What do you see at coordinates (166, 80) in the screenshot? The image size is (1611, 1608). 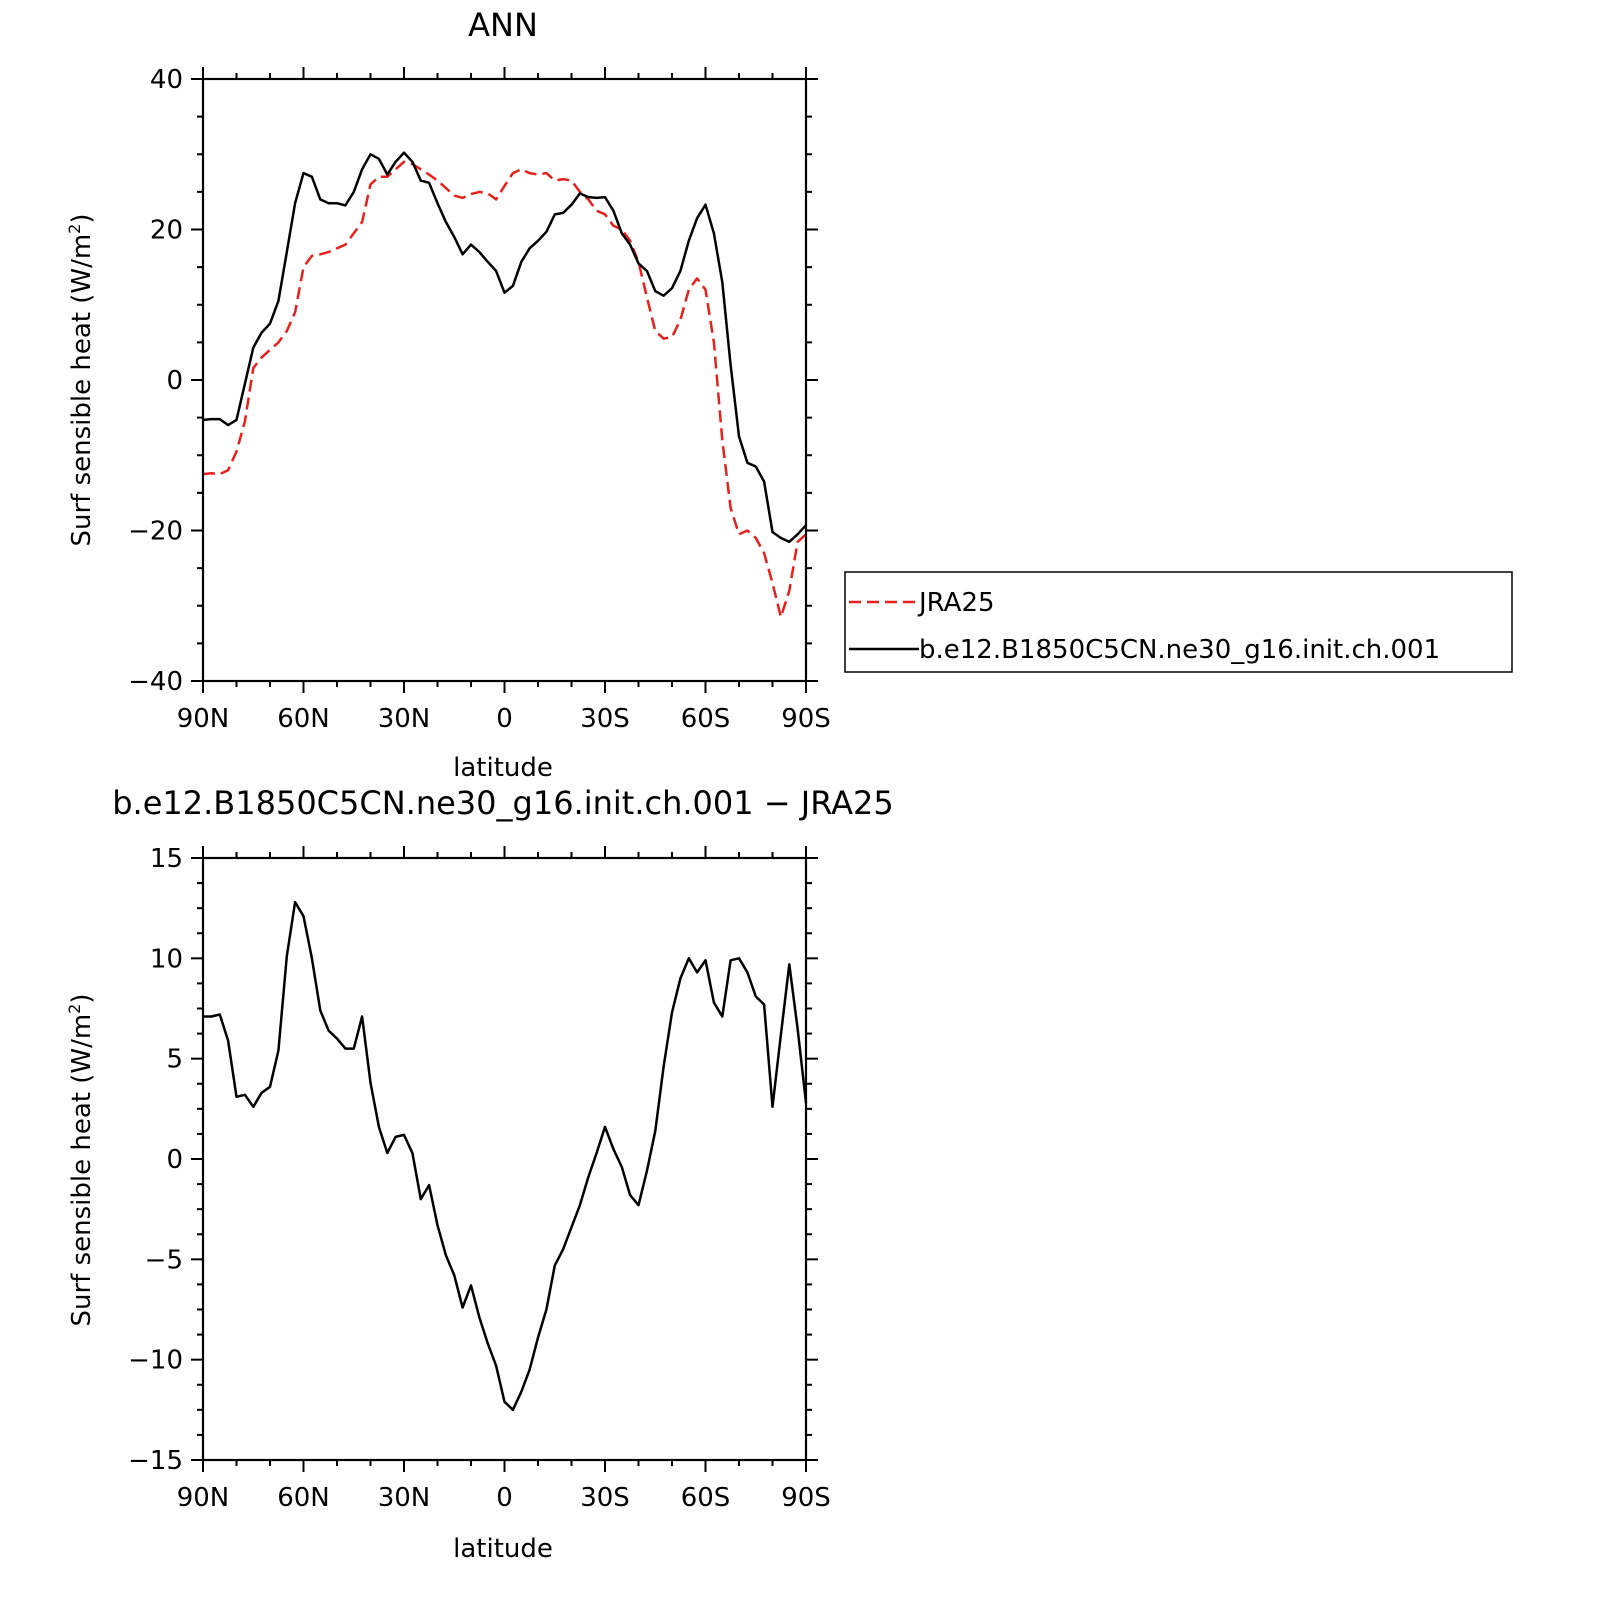 I see `y-tick-label: 40` at bounding box center [166, 80].